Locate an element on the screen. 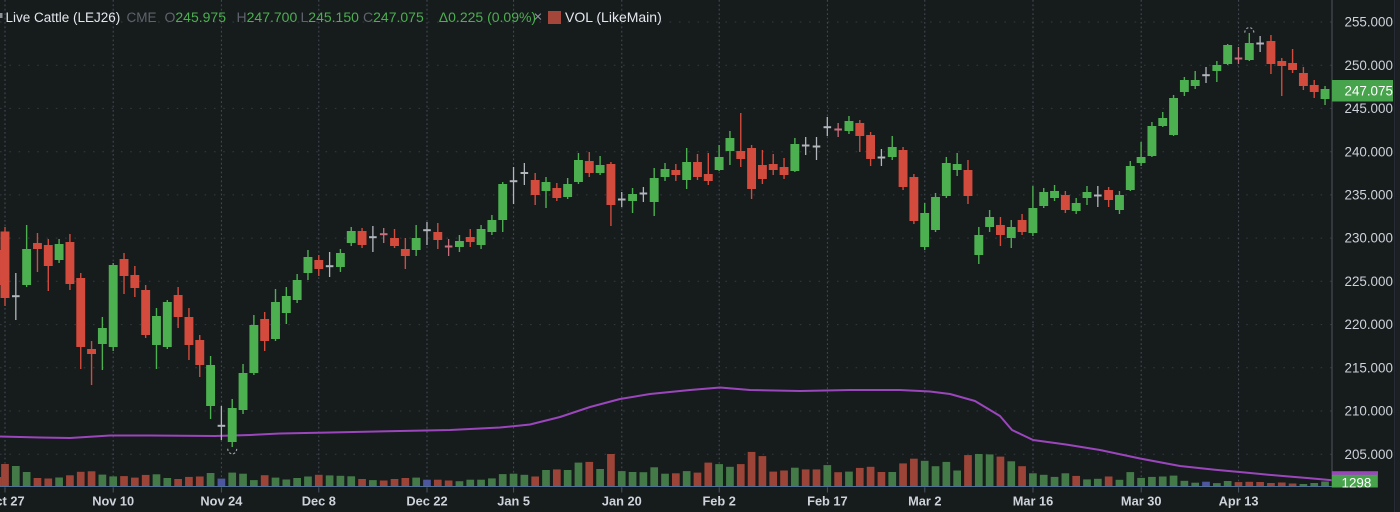 This screenshot has width=1400, height=512. svg-text: 215.000 is located at coordinates (1369, 367).